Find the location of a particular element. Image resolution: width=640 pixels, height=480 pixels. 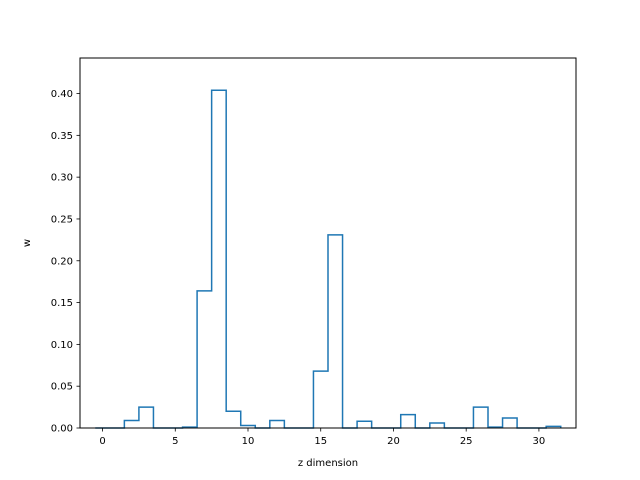

x-tick-label: 20 is located at coordinates (393, 441).